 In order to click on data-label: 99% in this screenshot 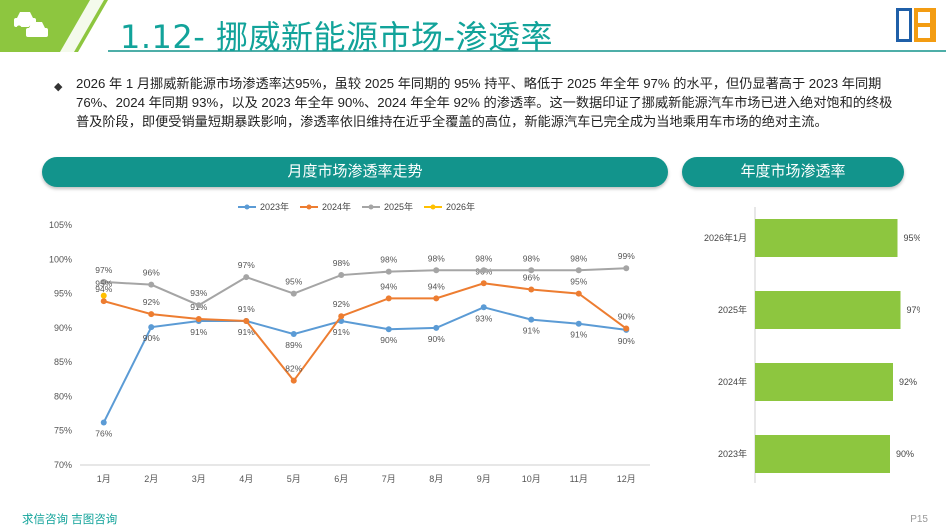, I will do `click(626, 256)`.